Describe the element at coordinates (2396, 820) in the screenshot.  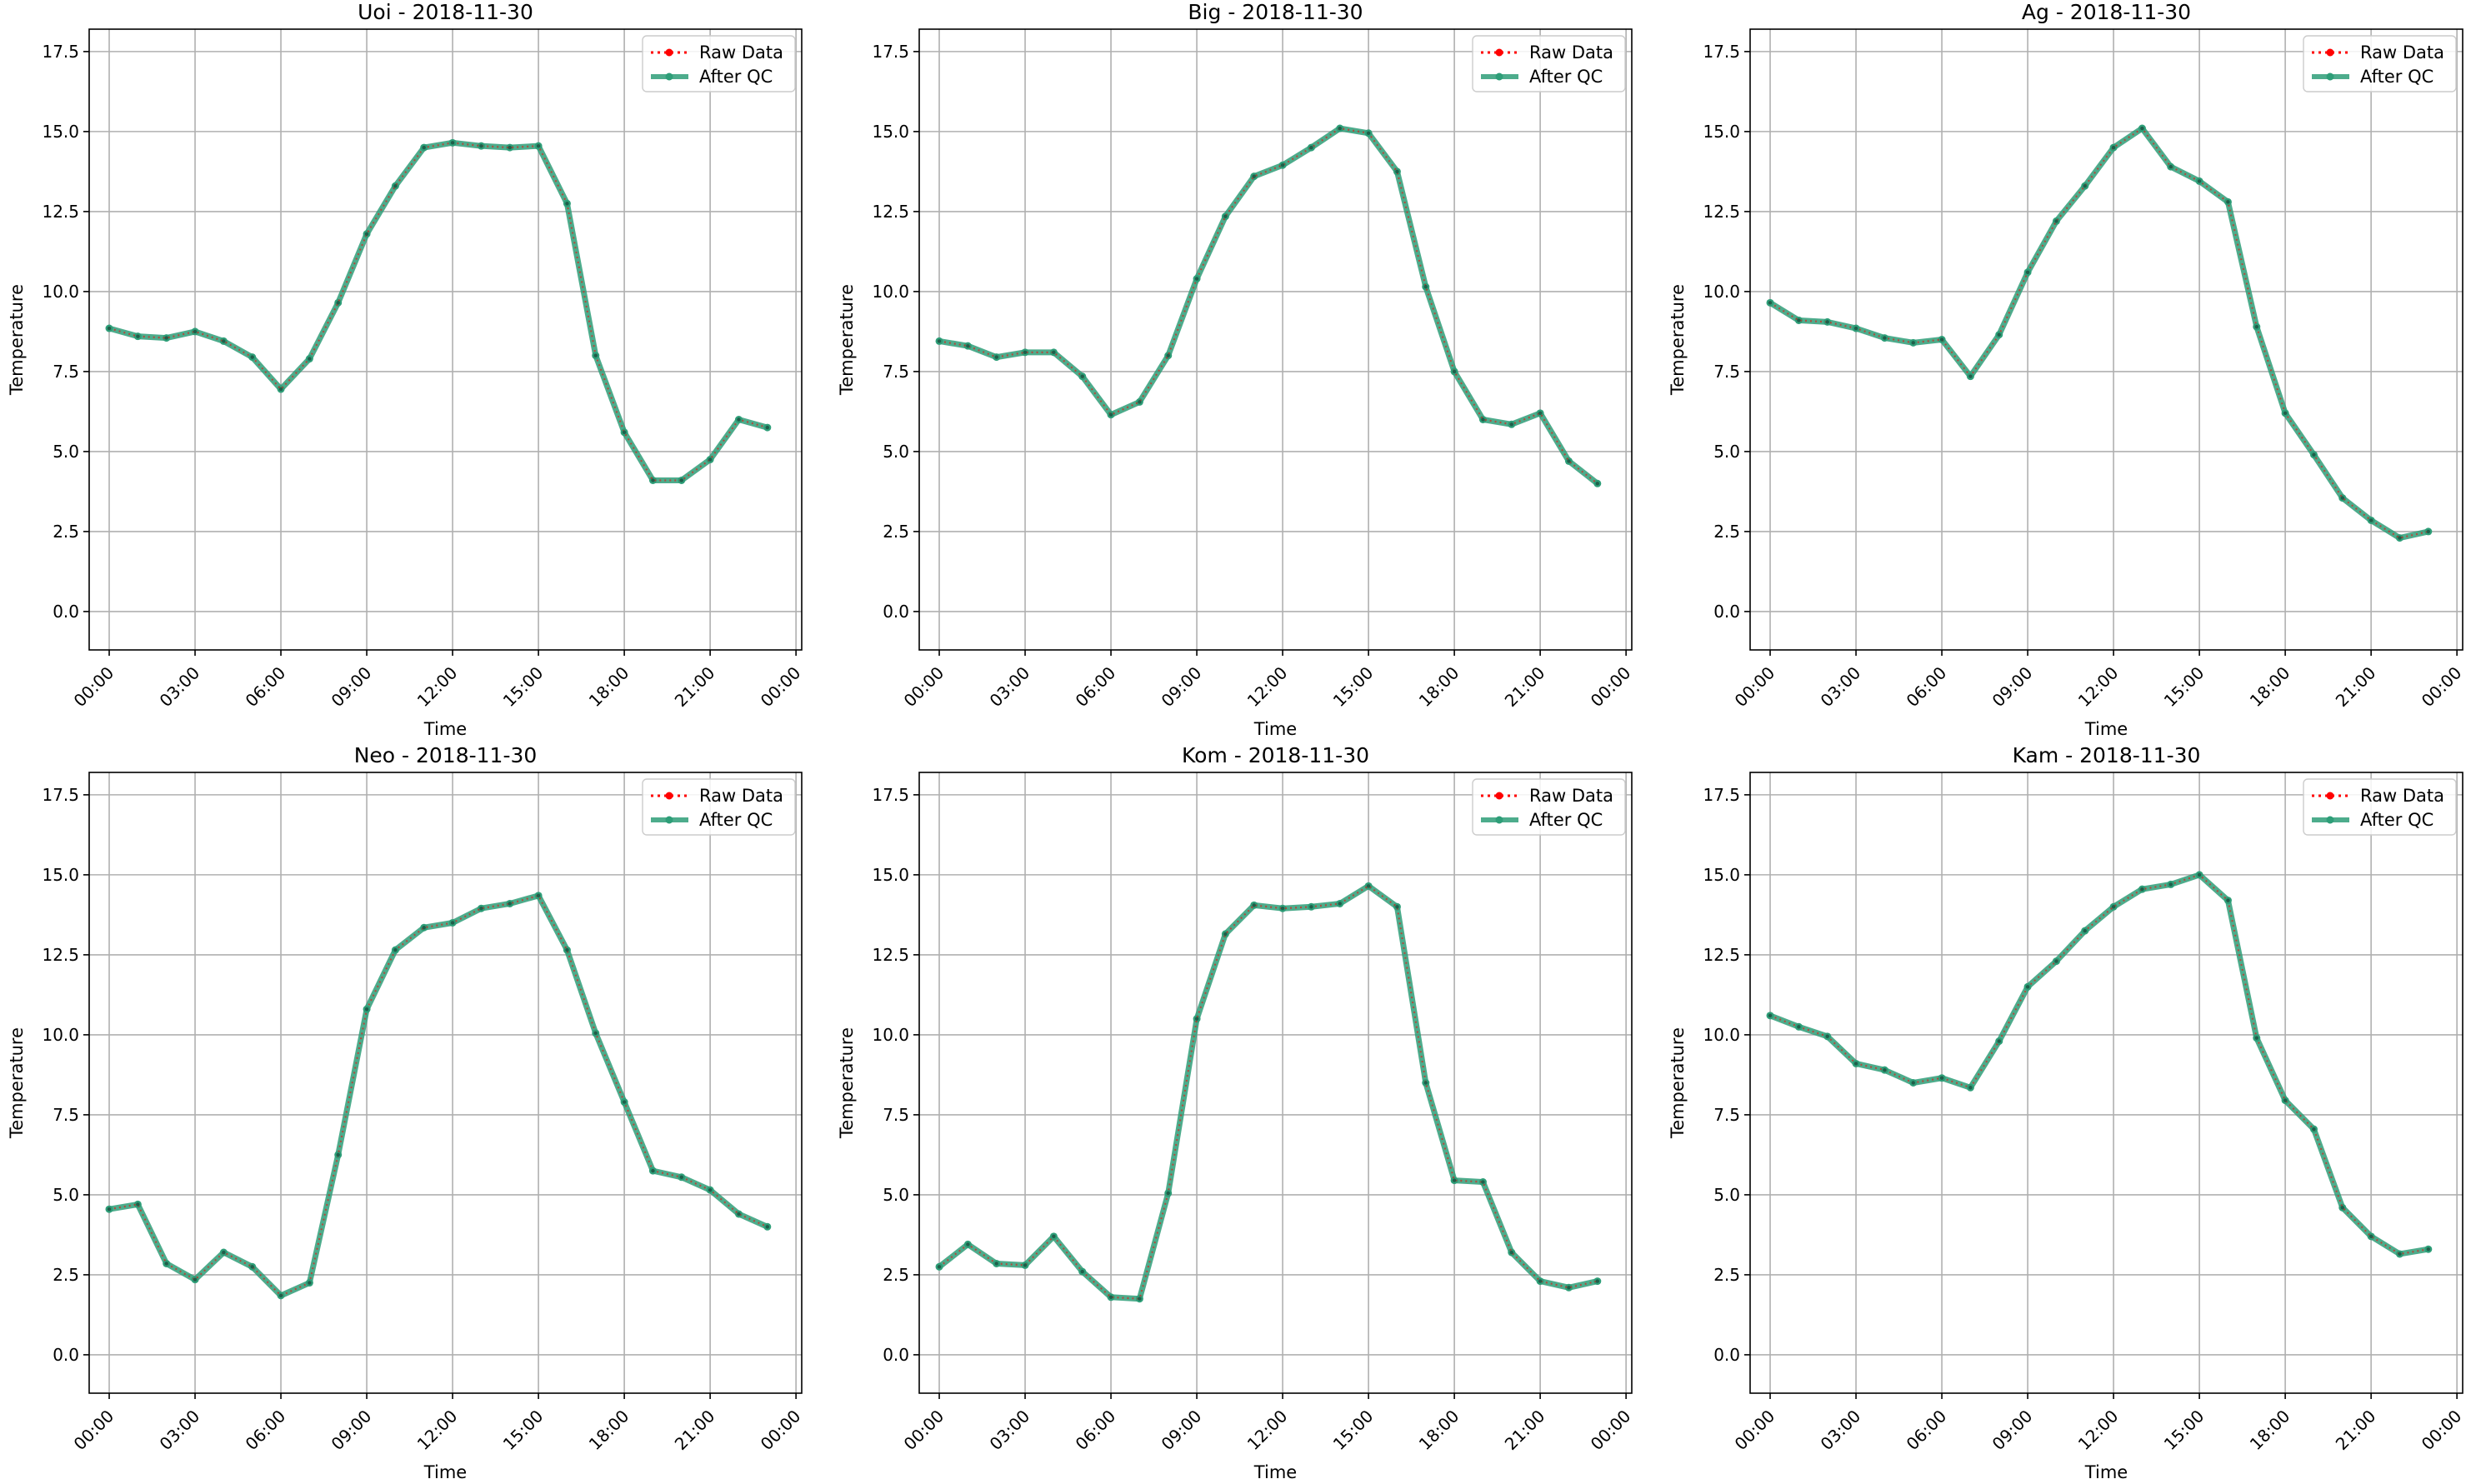
I see `legend-qc-label: After QC` at that location.